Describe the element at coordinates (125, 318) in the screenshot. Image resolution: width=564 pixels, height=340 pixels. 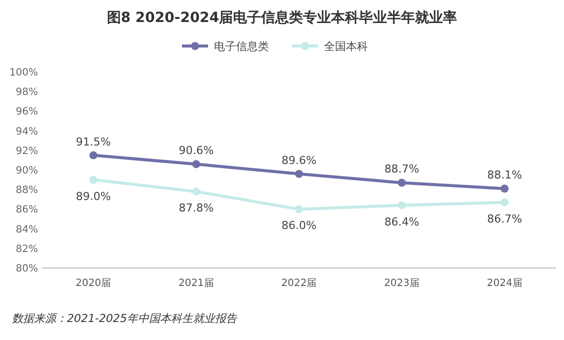
I see `source-note: 数据来源：2021-2025年中国本科生就业报告` at that location.